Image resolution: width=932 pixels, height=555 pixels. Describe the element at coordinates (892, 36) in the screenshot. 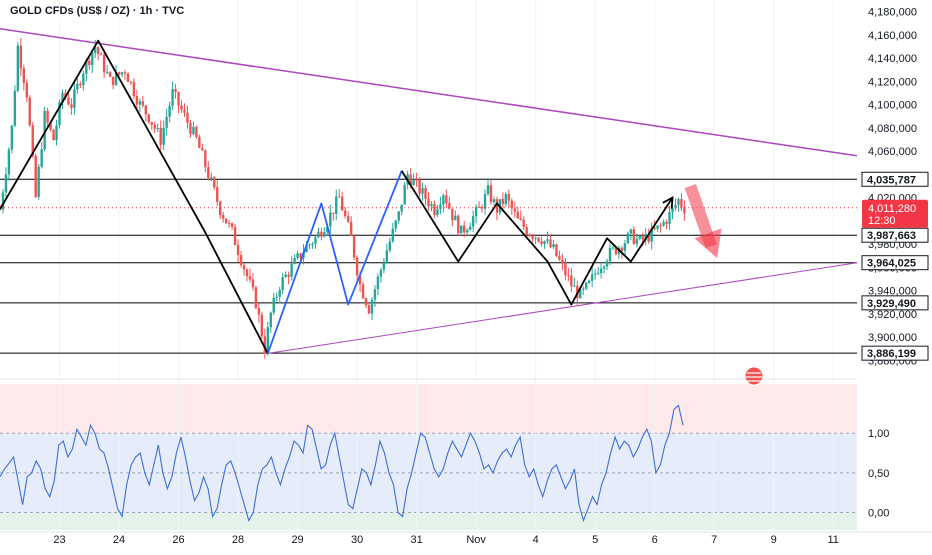

I see `price-axis-tick: 4,160,000` at that location.